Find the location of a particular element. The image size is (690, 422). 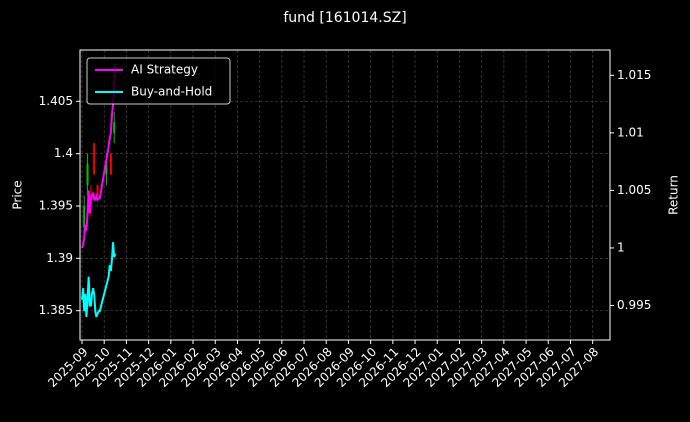

y-tick-label: 1.4 is located at coordinates (63, 153).